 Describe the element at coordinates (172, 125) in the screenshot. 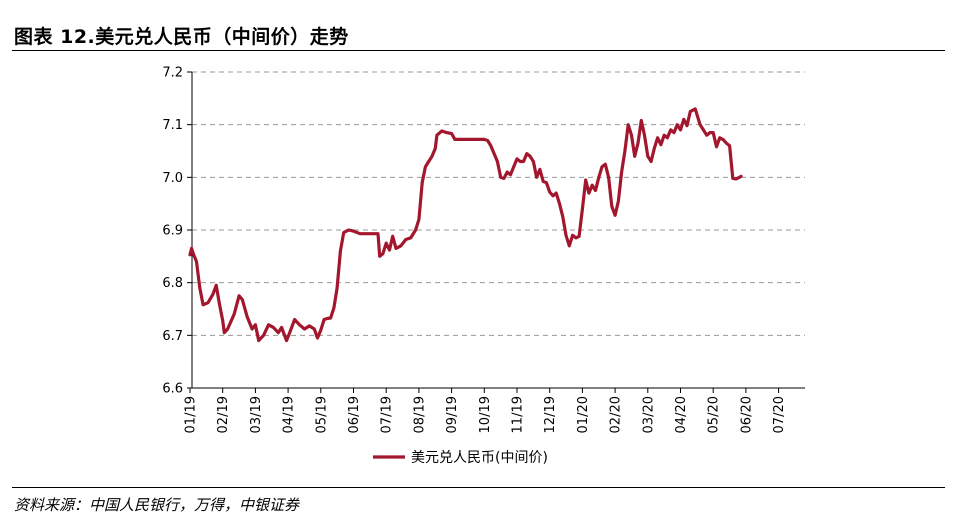

I see `y-tick-label: 7.1` at that location.